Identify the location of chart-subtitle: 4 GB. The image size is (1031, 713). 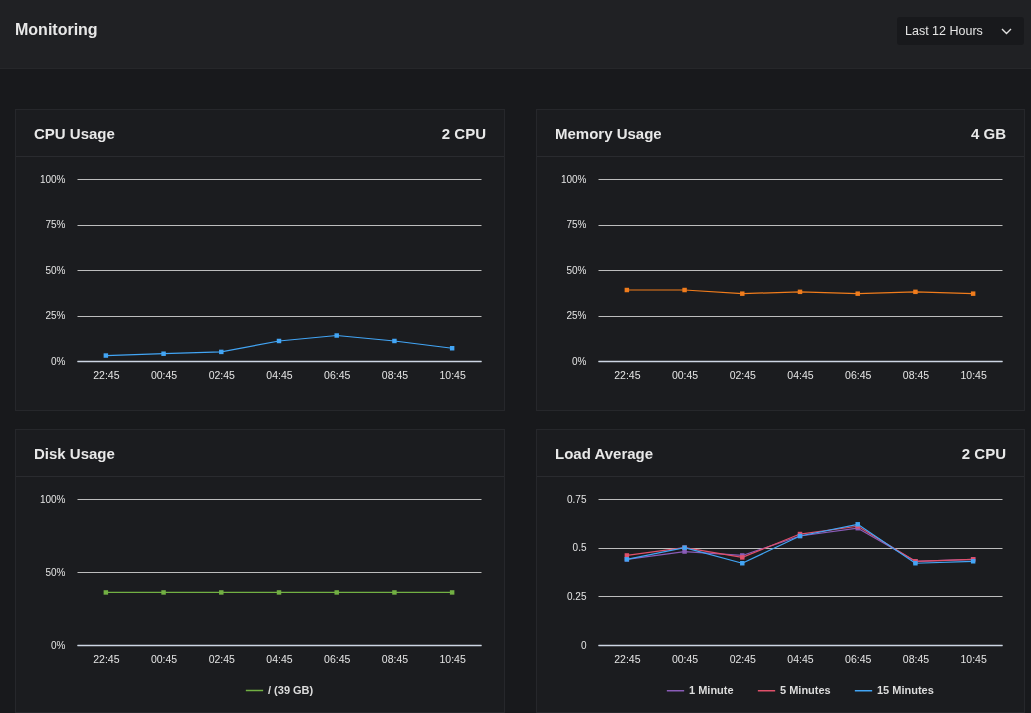
(988, 133).